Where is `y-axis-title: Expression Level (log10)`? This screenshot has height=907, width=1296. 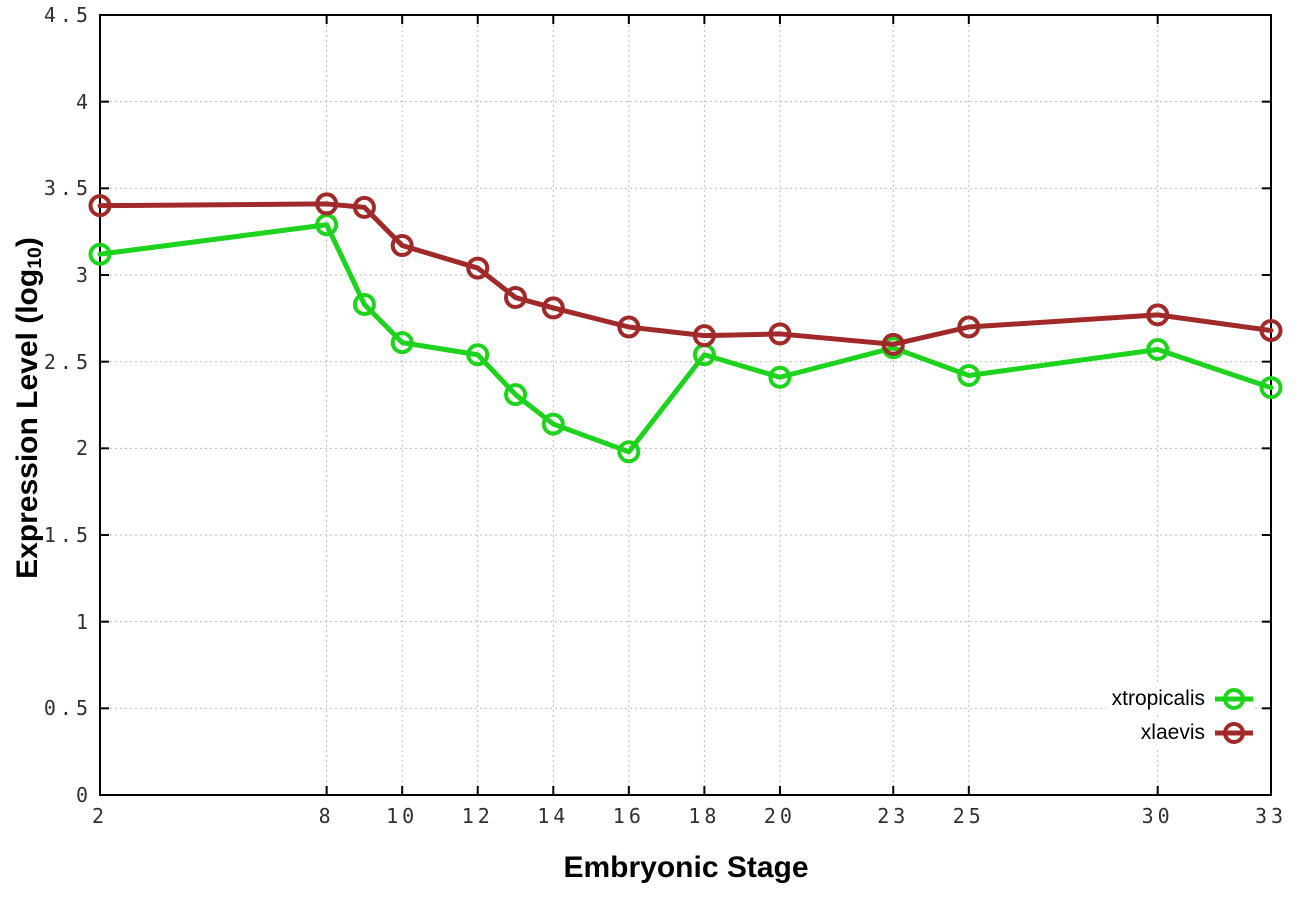
y-axis-title: Expression Level (log10) is located at coordinates (29, 408).